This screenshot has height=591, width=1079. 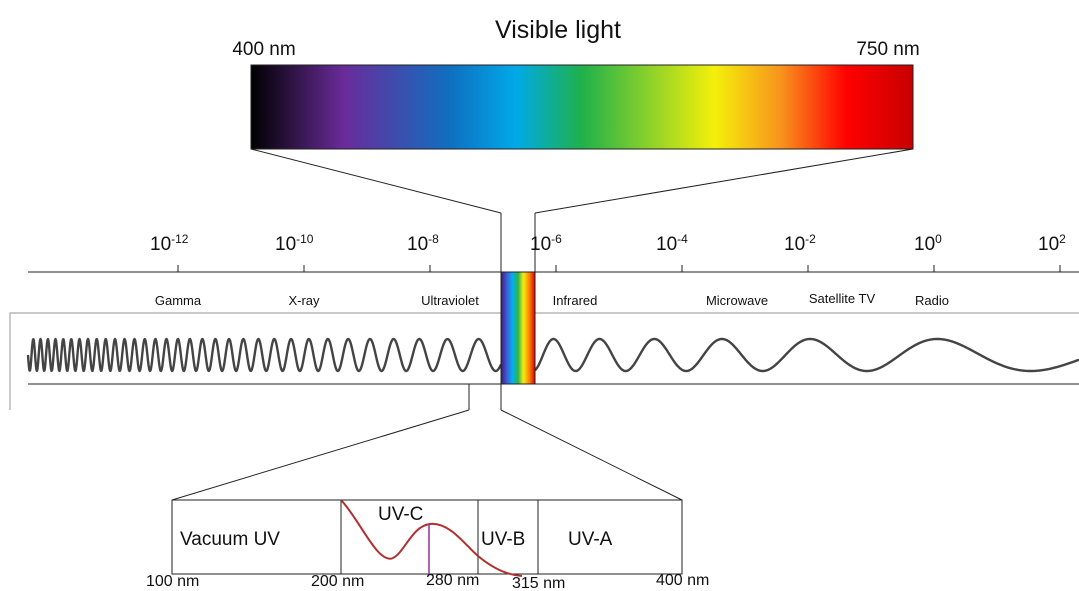 What do you see at coordinates (337, 581) in the screenshot?
I see `uv-boundary-200nm: 200 nm` at bounding box center [337, 581].